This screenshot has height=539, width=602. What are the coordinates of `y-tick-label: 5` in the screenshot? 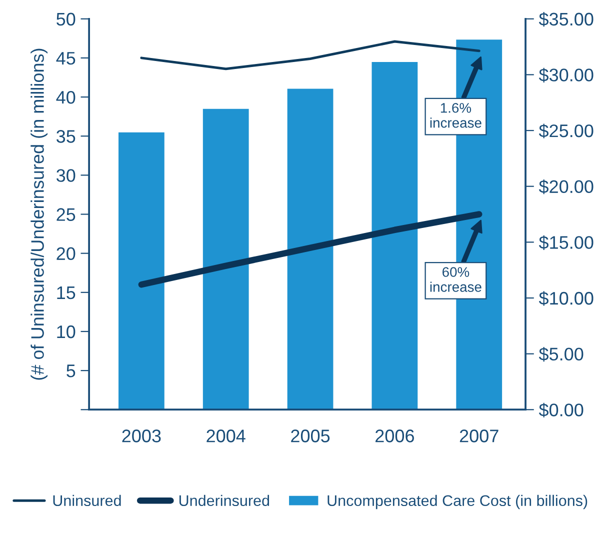 It's located at (71, 371).